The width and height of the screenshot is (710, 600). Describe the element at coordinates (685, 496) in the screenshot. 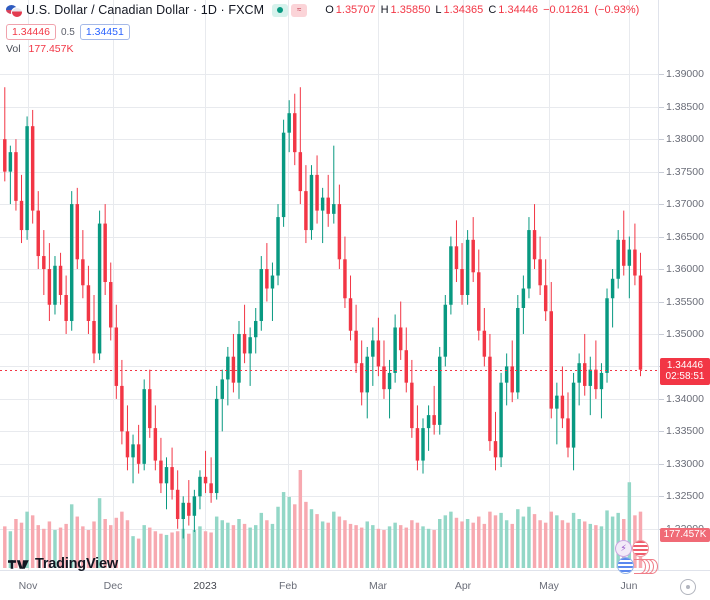

I see `price-axis-label: 1.32500` at that location.